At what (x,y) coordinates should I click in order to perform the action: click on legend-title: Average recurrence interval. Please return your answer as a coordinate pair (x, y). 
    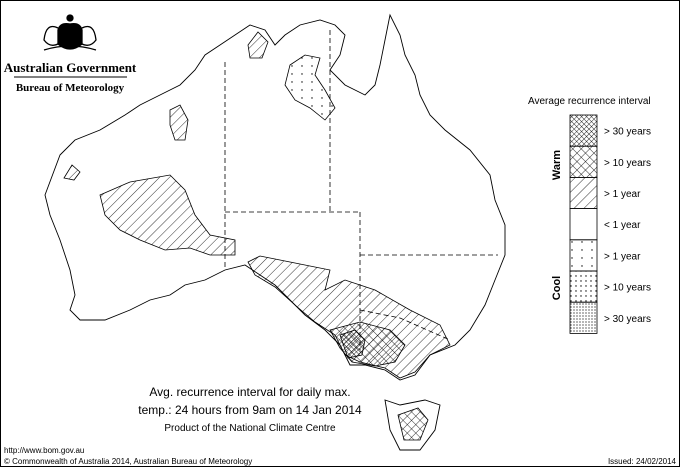
    Looking at the image, I should click on (589, 101).